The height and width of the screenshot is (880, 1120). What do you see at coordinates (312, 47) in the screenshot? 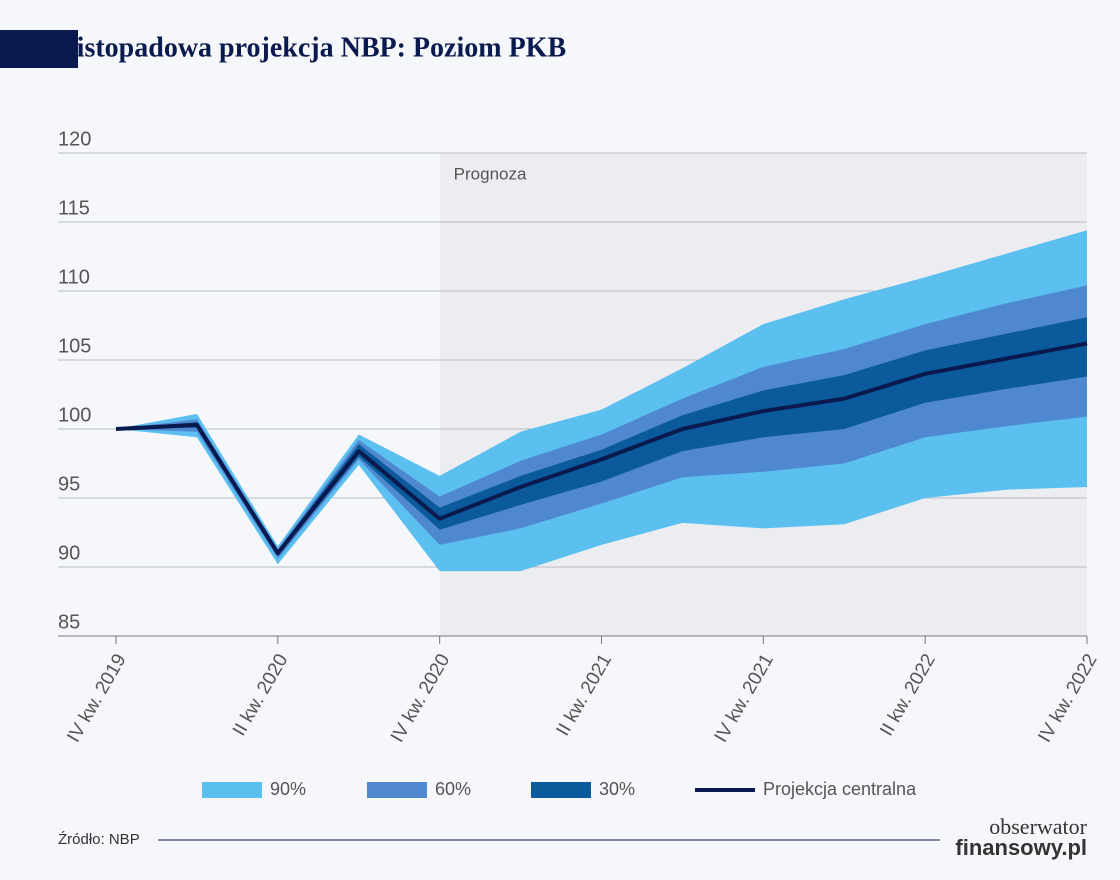
I see `chart-title: Listopadowa projekcja NBP: Poziom PKB` at bounding box center [312, 47].